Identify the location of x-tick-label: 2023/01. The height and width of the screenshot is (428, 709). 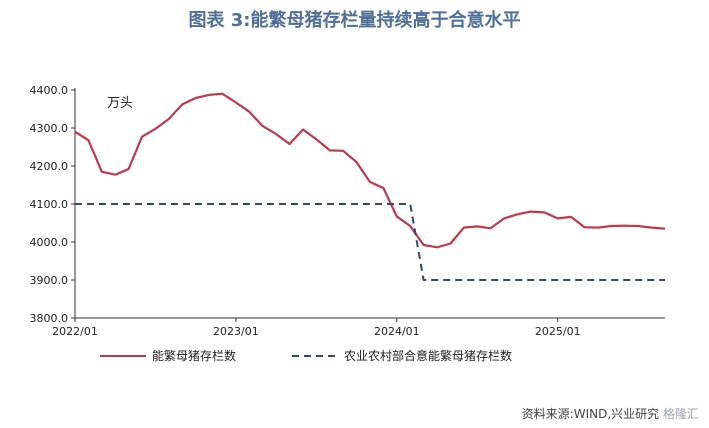
(236, 331).